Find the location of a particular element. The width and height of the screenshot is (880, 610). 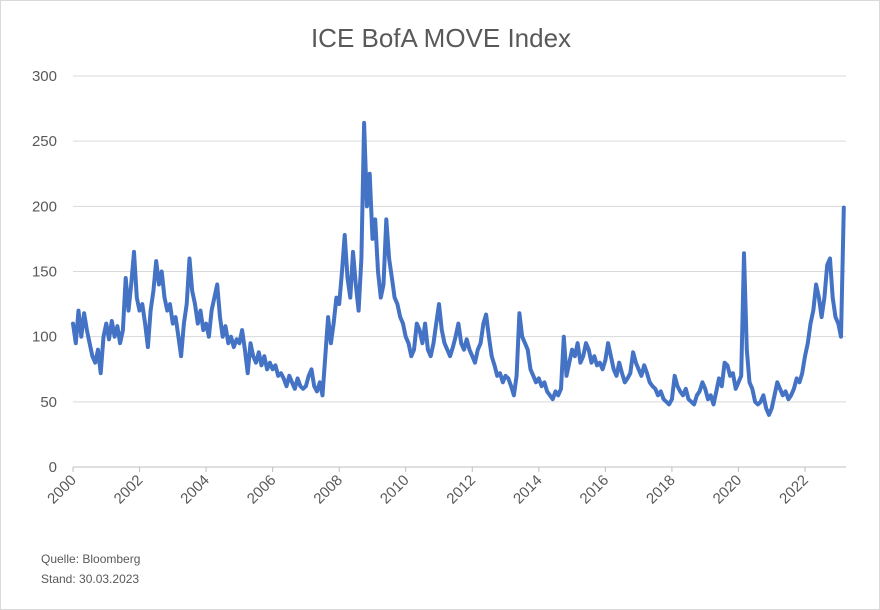

x-tick-label: 2012 is located at coordinates (461, 490).